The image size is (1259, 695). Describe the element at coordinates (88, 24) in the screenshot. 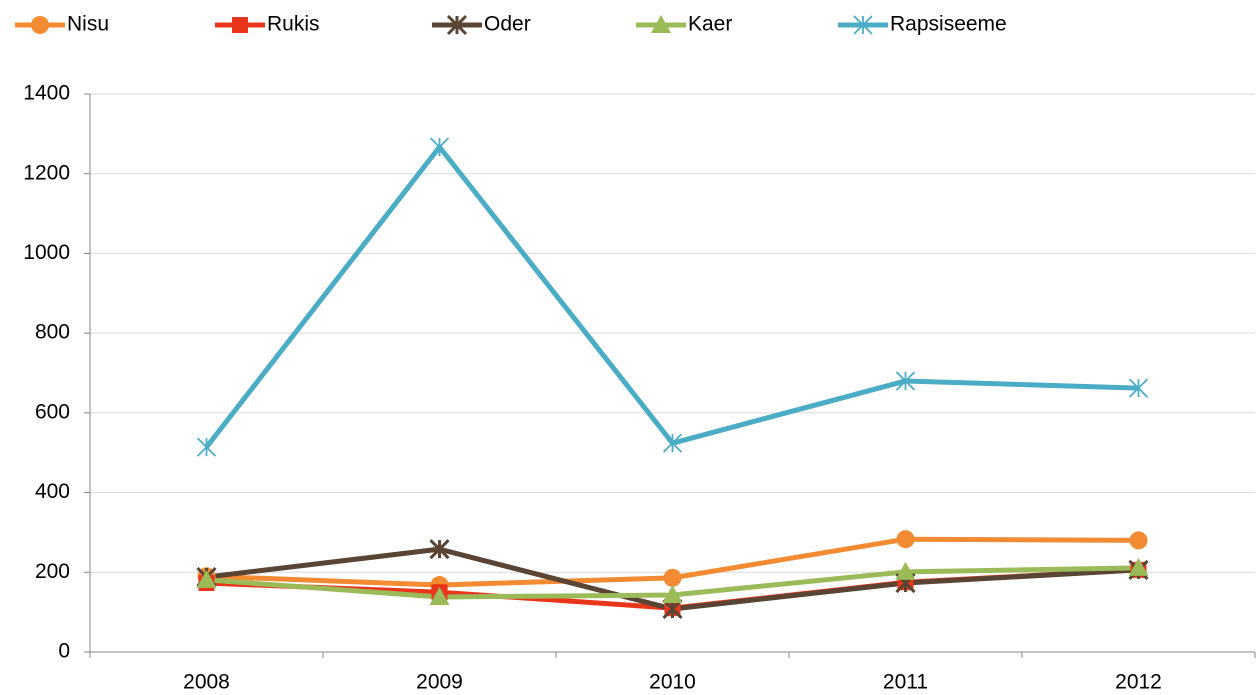

I see `legend-label: Nisu` at that location.